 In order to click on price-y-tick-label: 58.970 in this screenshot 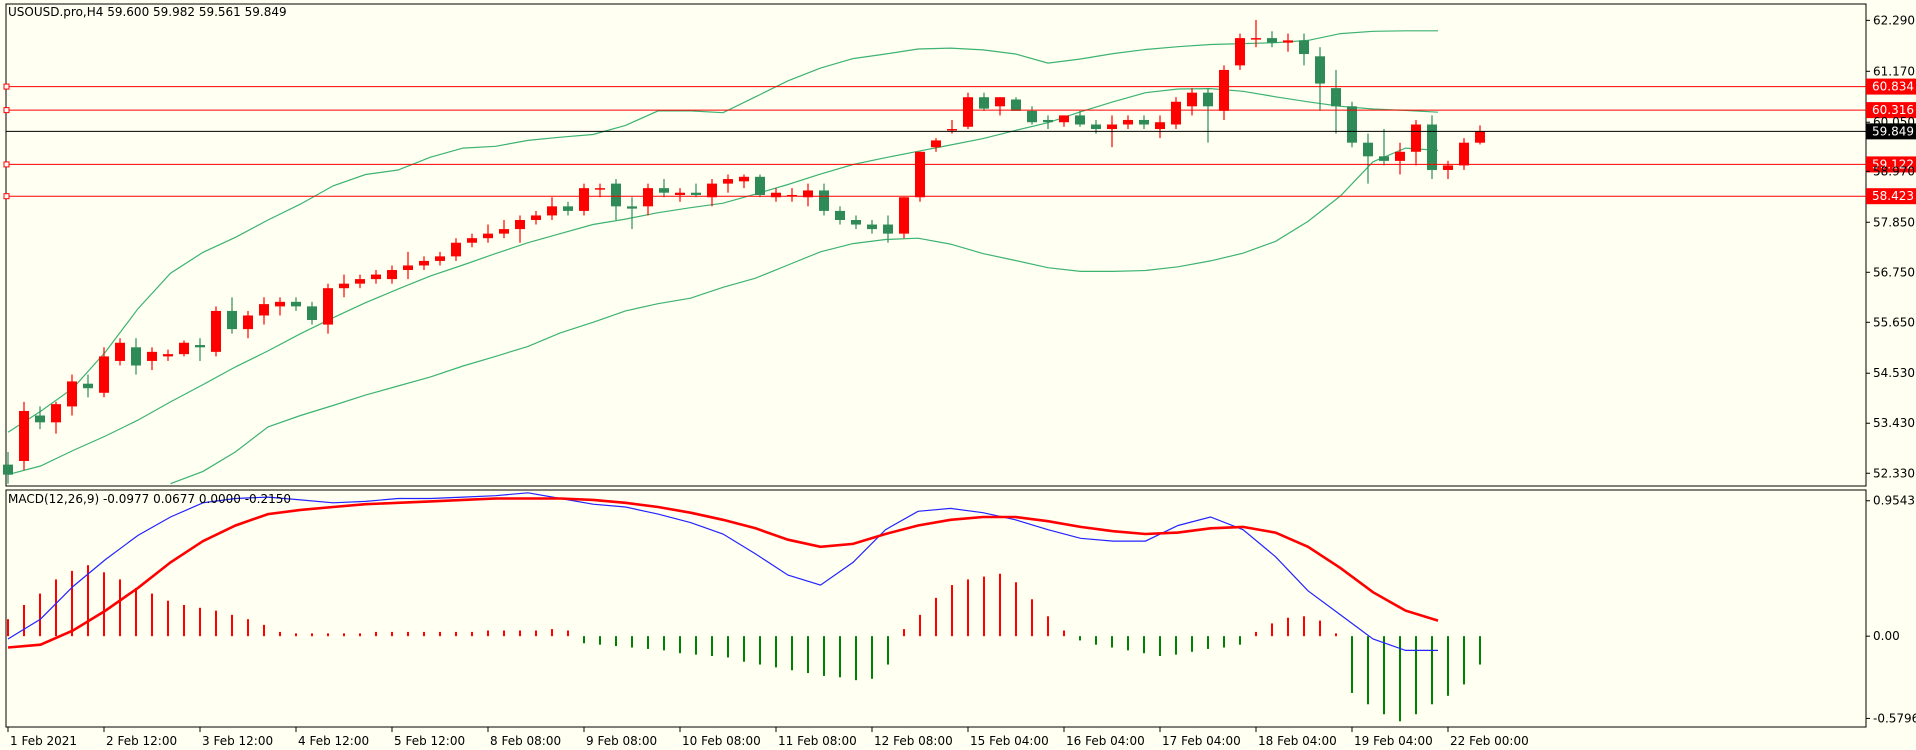, I will do `click(1894, 171)`.